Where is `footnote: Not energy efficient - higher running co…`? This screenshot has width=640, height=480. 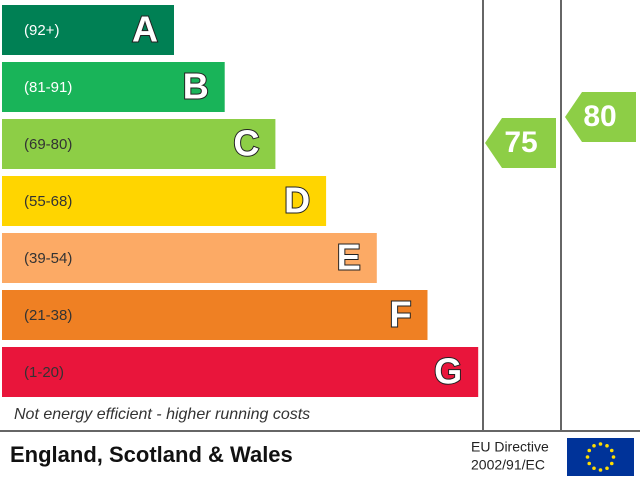
footnote: Not energy efficient - higher running co… is located at coordinates (162, 414).